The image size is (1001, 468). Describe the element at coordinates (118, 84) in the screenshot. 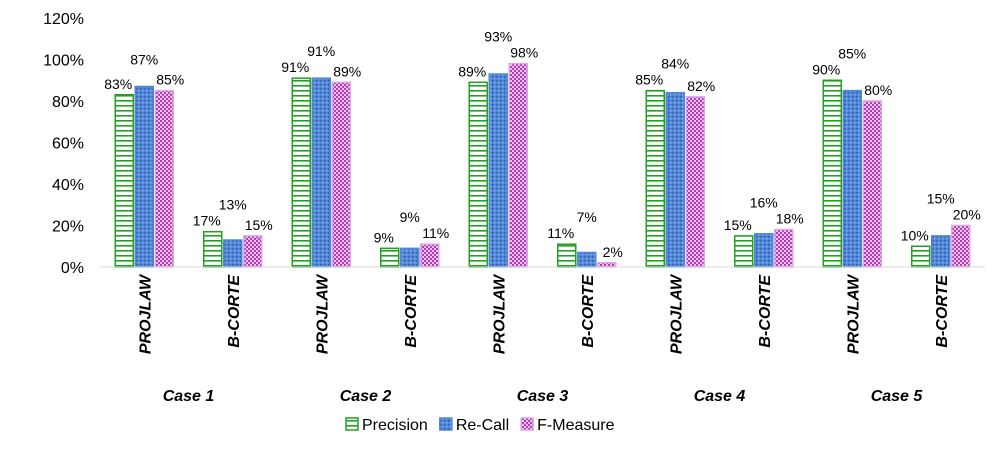

I see `data-label: 83%` at that location.